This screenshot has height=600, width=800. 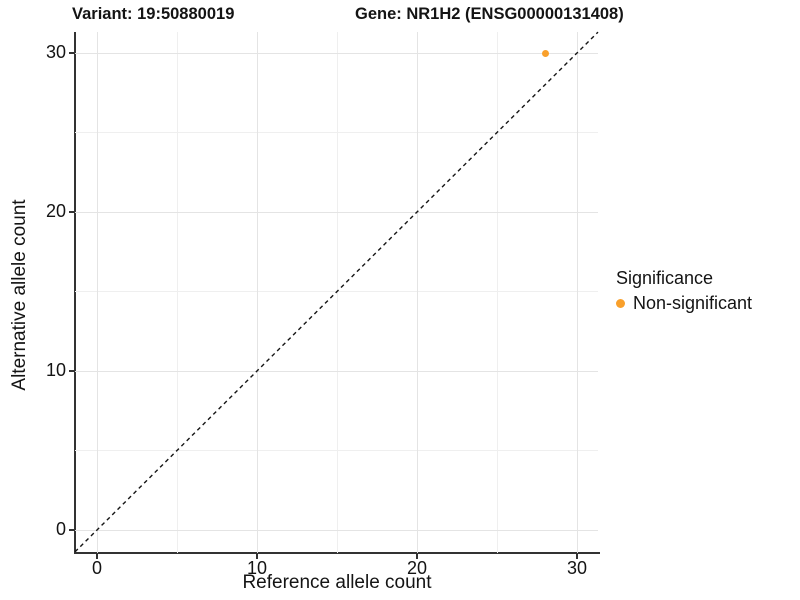 I want to click on y-axis-line, so click(x=74, y=293).